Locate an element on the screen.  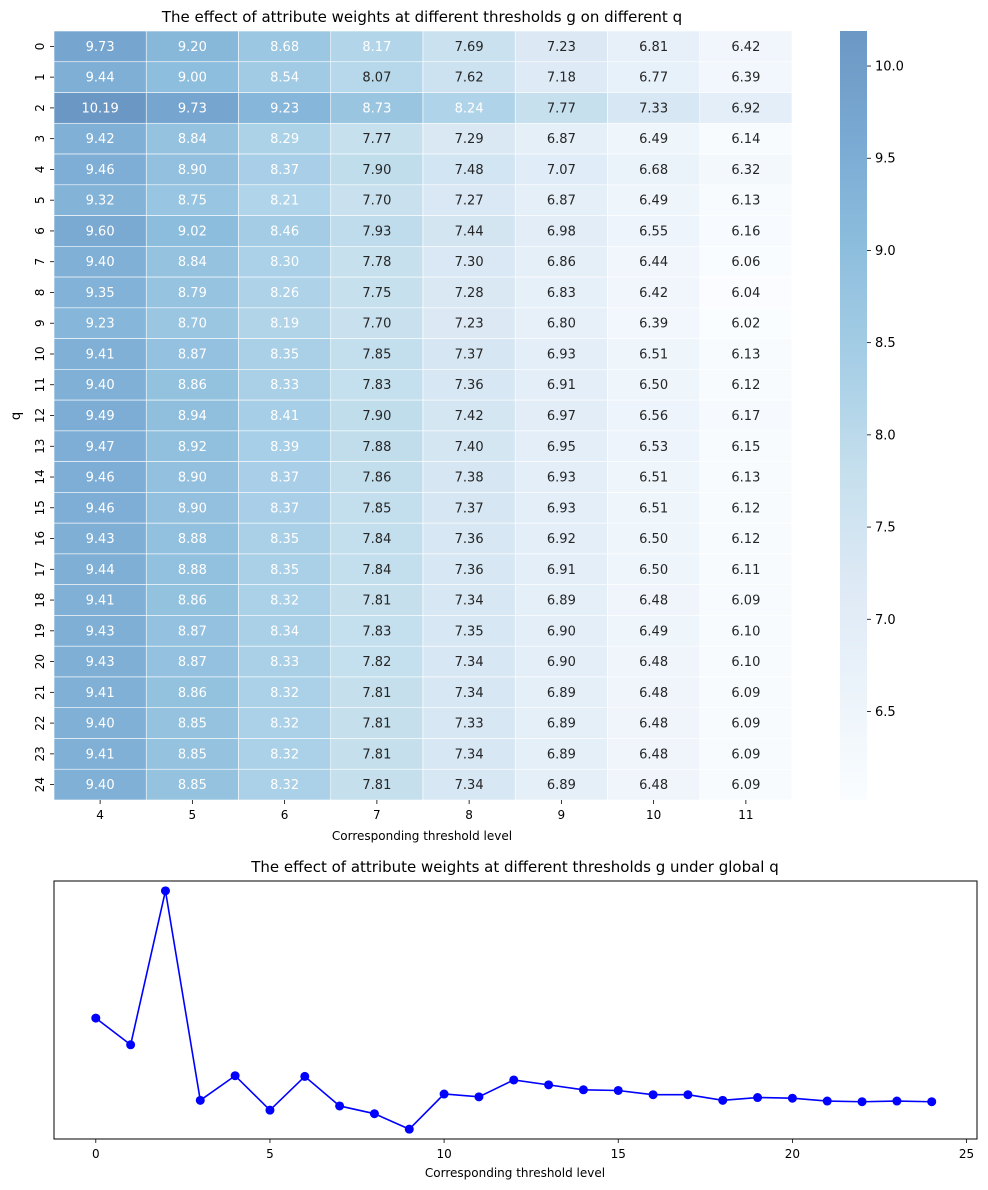
heatmap-cell-label: 7.42 is located at coordinates (469, 416).